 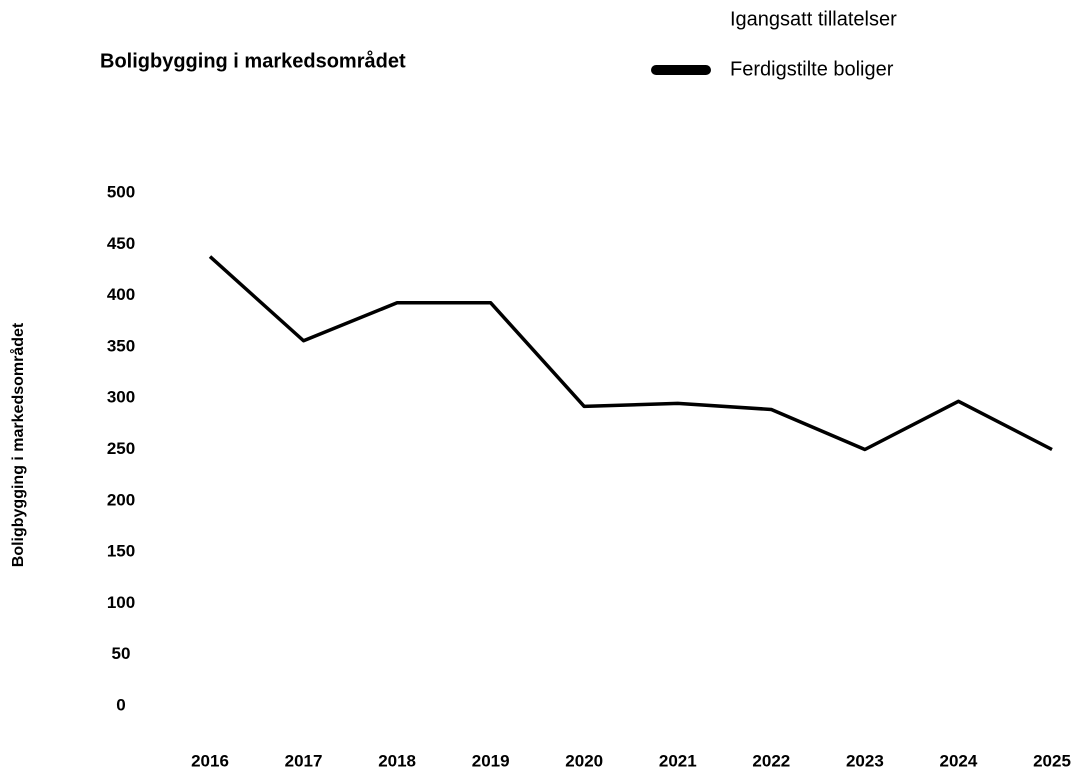 I want to click on y-tick-label: 500, so click(x=121, y=191).